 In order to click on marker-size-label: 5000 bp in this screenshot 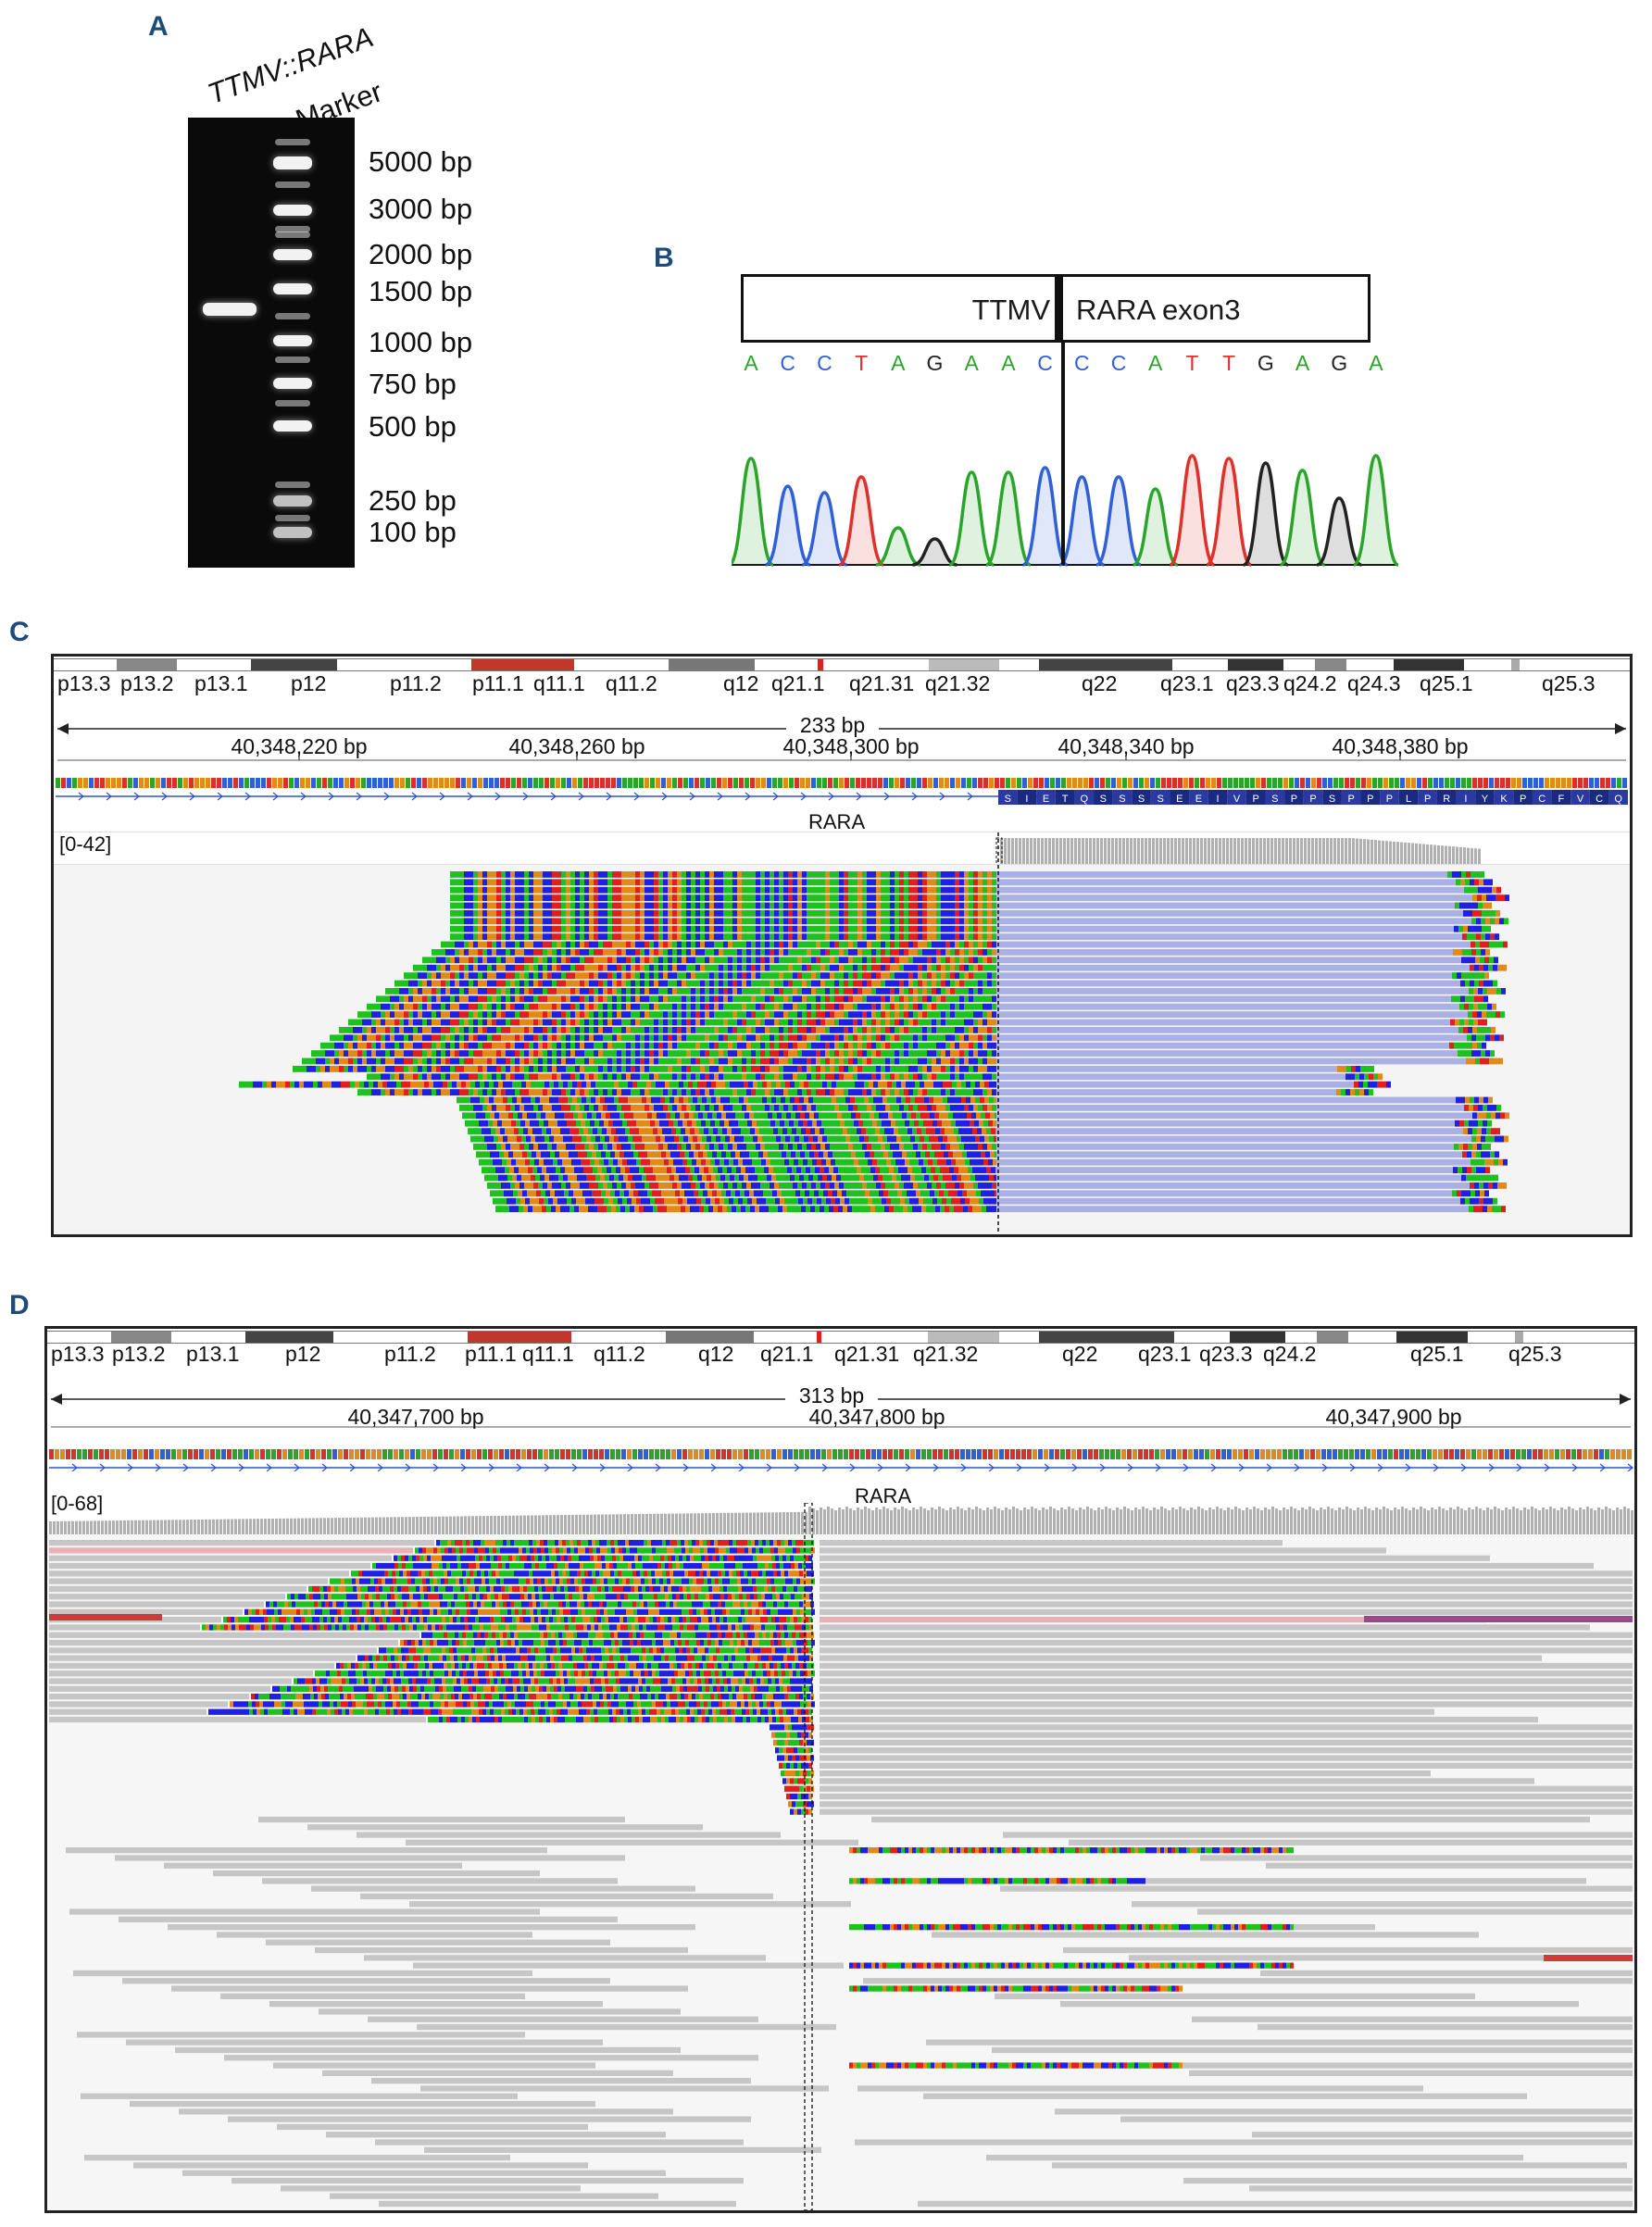, I will do `click(421, 161)`.